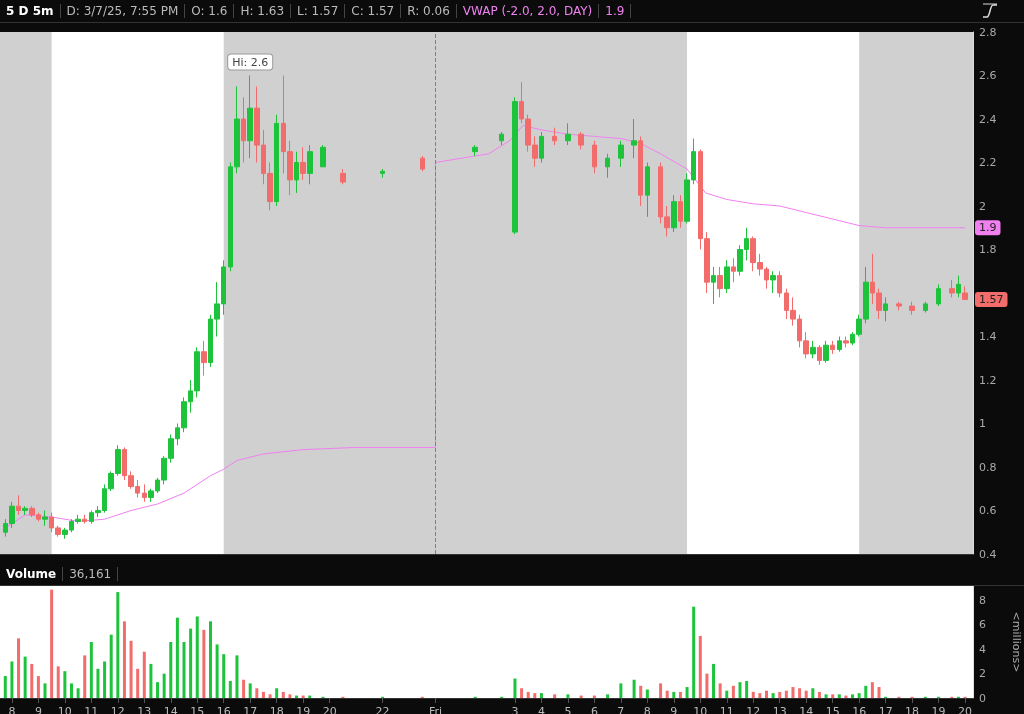  Describe the element at coordinates (210, 11) in the screenshot. I see `text: O: 1.6` at that location.